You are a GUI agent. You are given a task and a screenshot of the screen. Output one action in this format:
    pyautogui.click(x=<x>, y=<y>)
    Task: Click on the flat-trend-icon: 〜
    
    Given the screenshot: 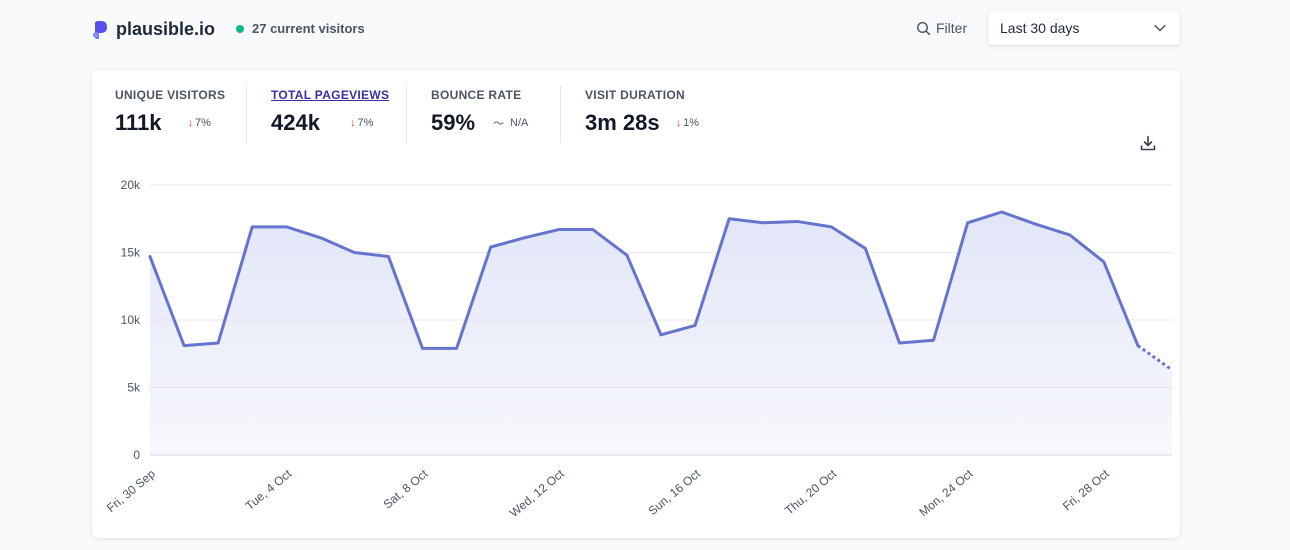 What is the action you would take?
    pyautogui.click(x=499, y=124)
    